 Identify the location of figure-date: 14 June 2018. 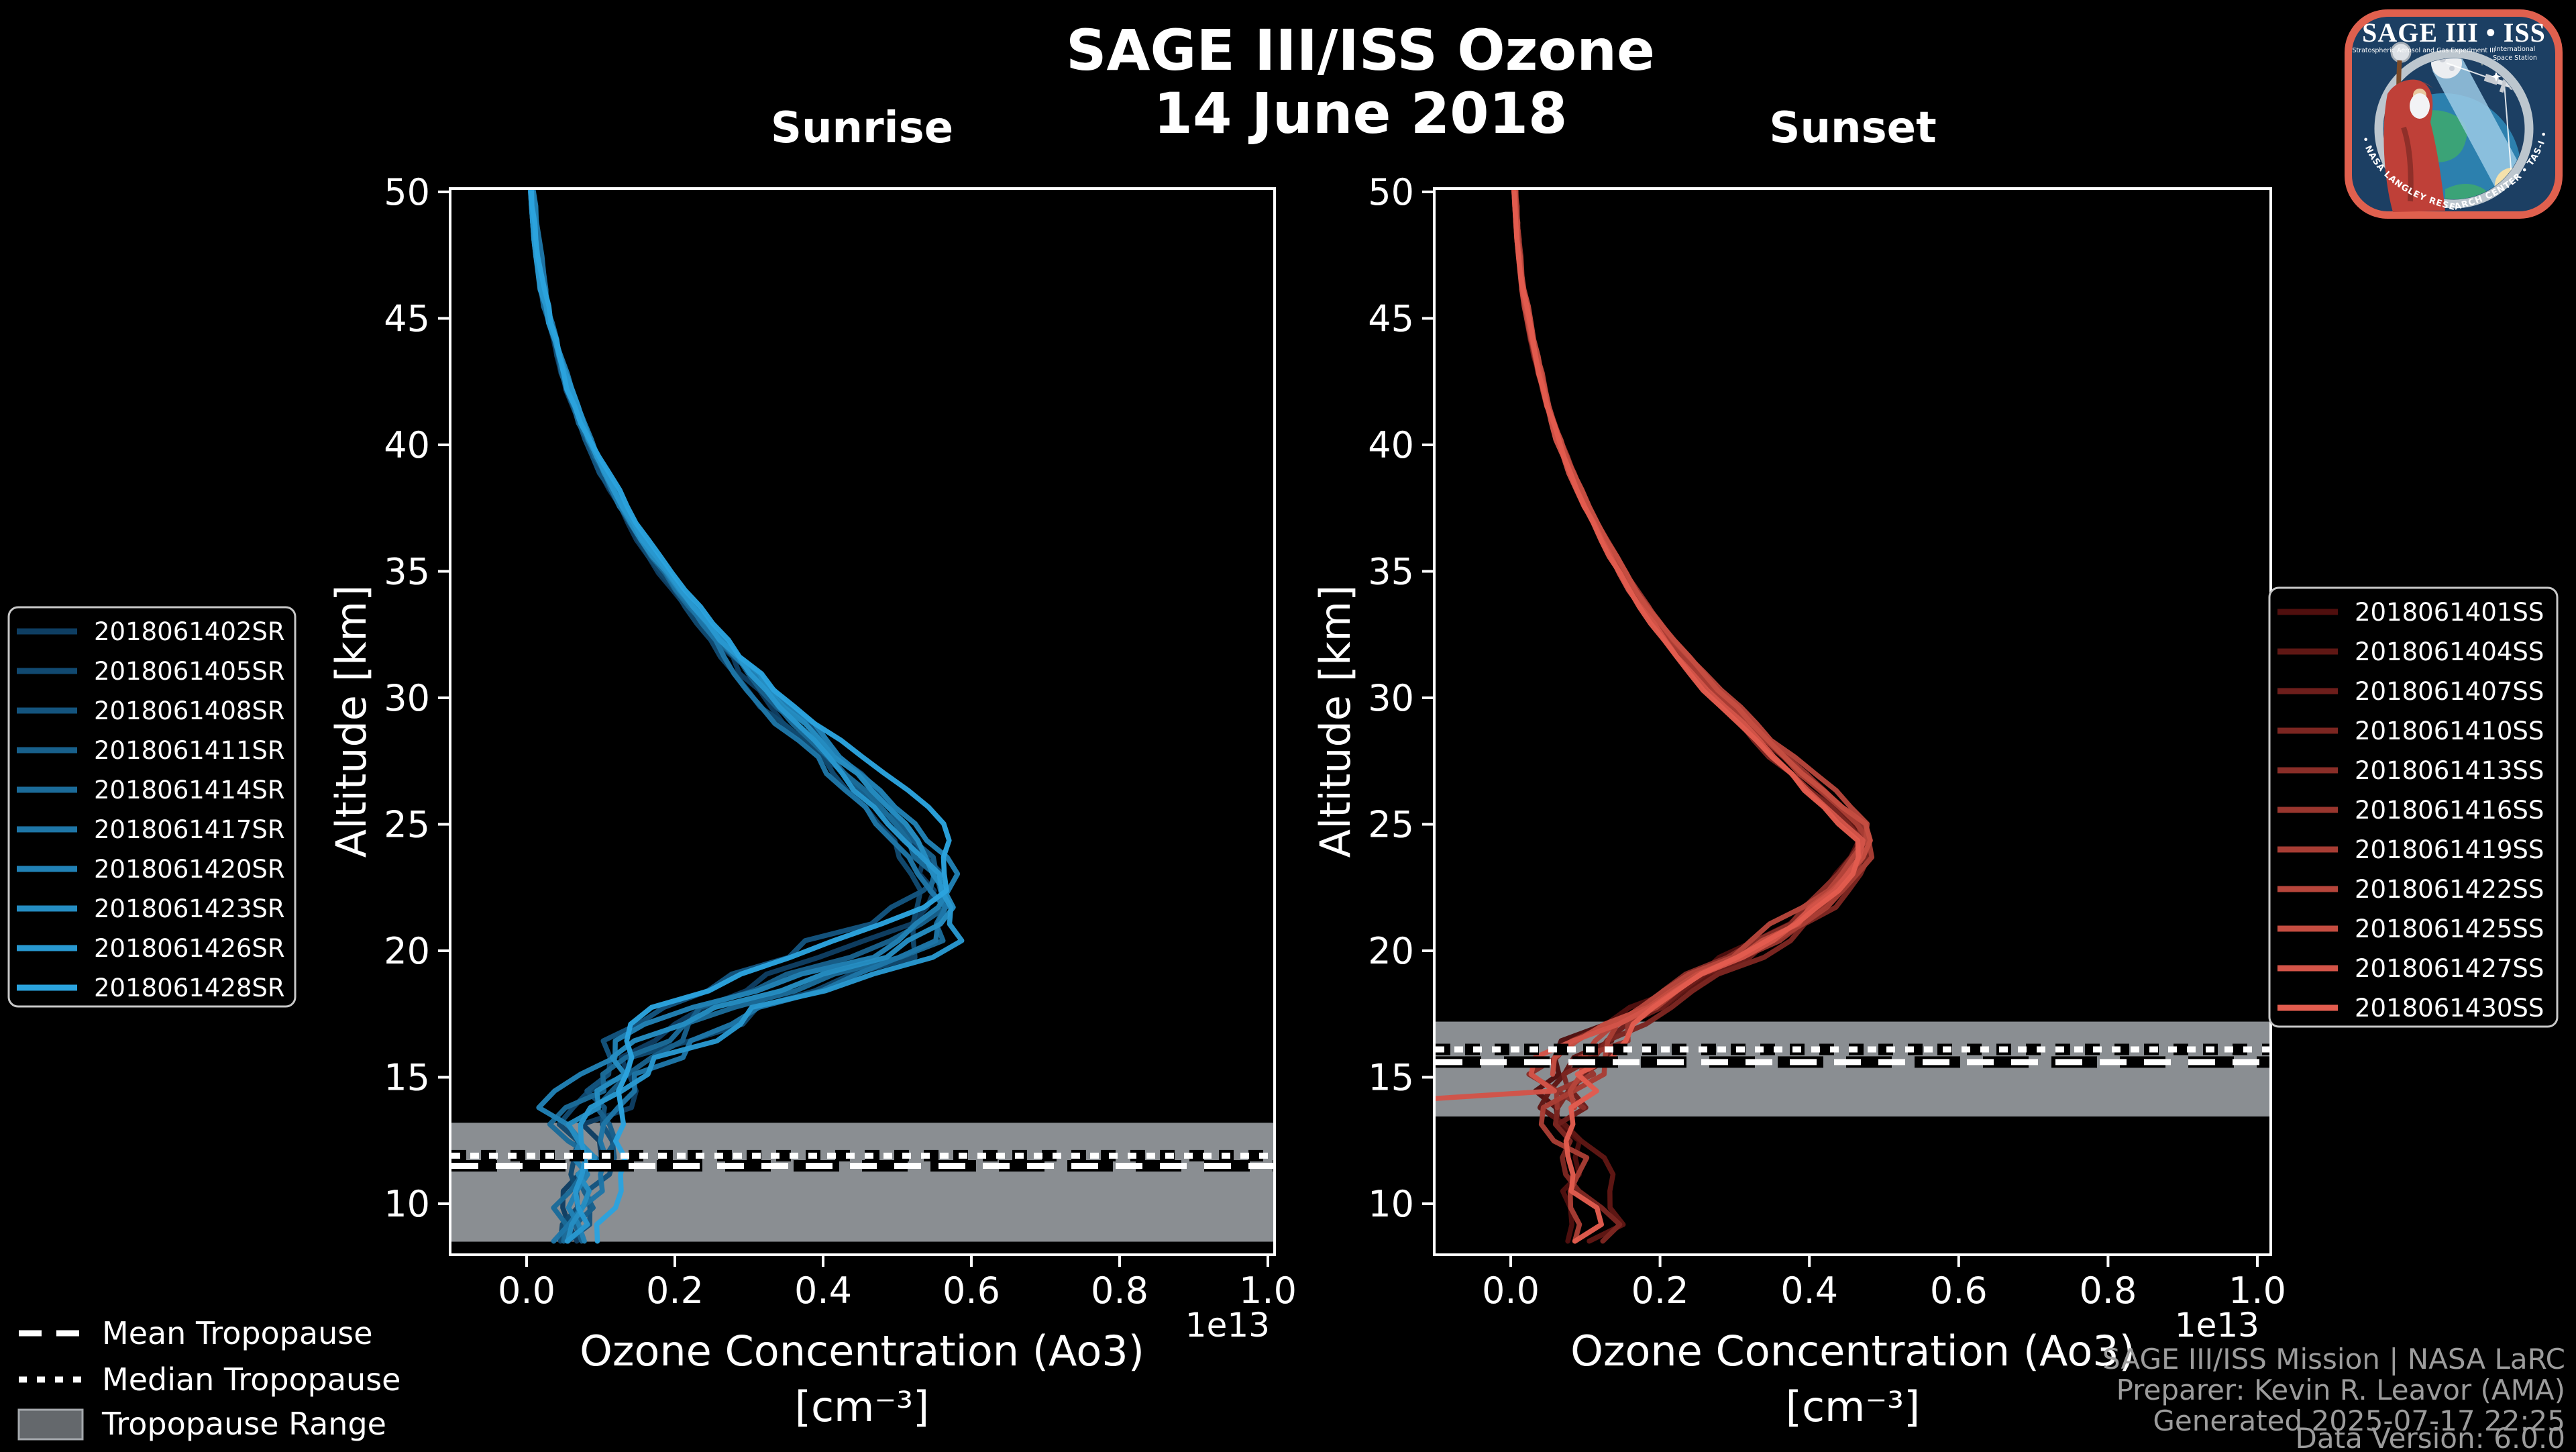
(1361, 114).